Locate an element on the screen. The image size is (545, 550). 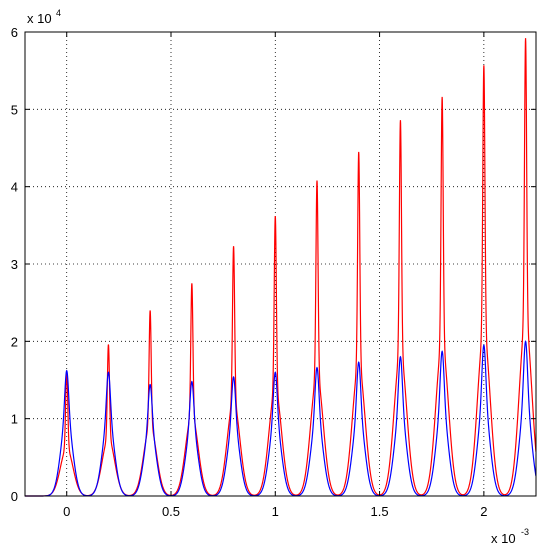
y-exponent-label: x 10 4 is located at coordinates (44, 17).